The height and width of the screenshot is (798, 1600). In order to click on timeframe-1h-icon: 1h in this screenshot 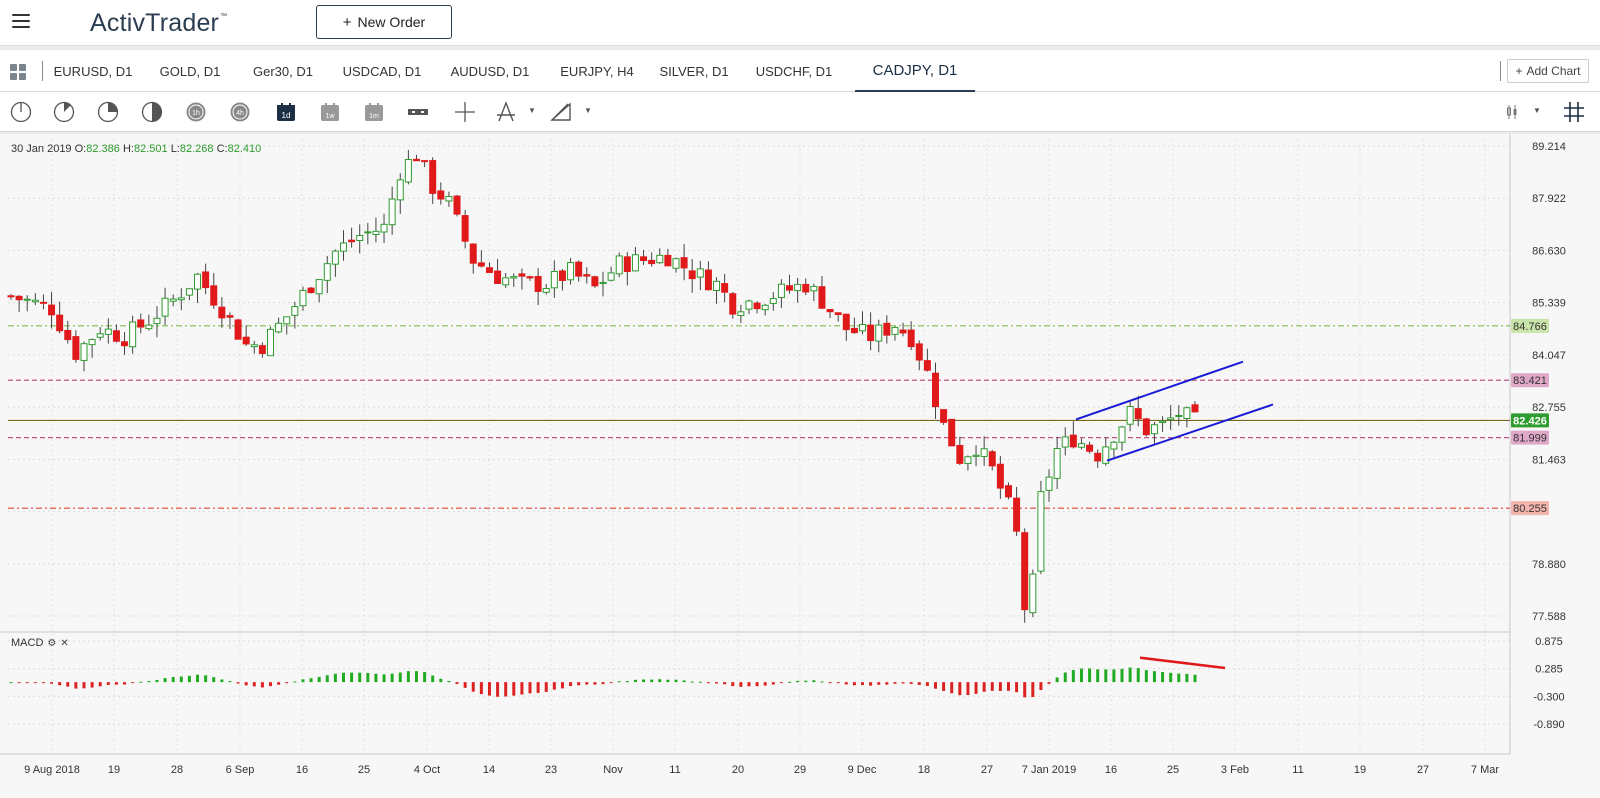, I will do `click(196, 112)`.